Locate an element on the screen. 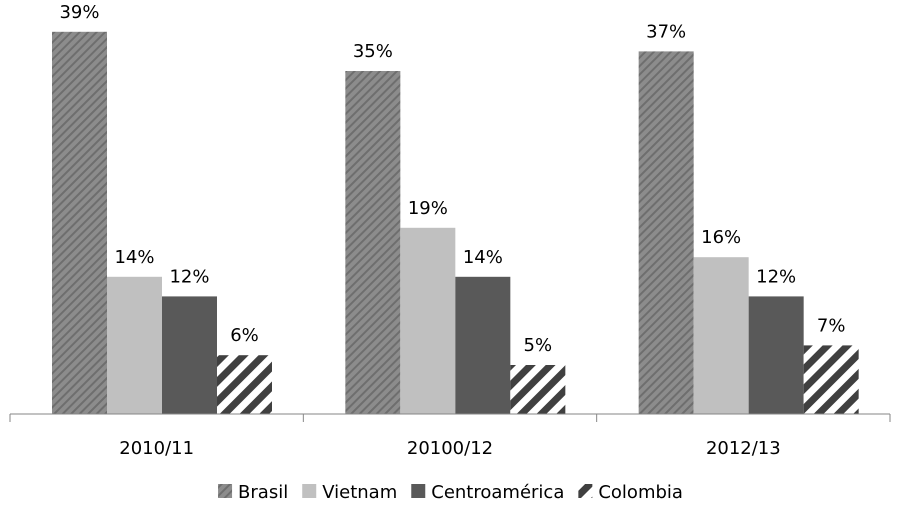 The image size is (901, 516). legend-label-vietnam: Vietnam is located at coordinates (359, 492).